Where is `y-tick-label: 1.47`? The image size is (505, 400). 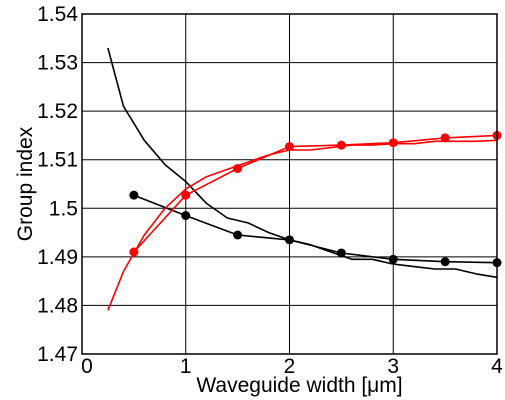 y-tick-label: 1.47 is located at coordinates (57, 354).